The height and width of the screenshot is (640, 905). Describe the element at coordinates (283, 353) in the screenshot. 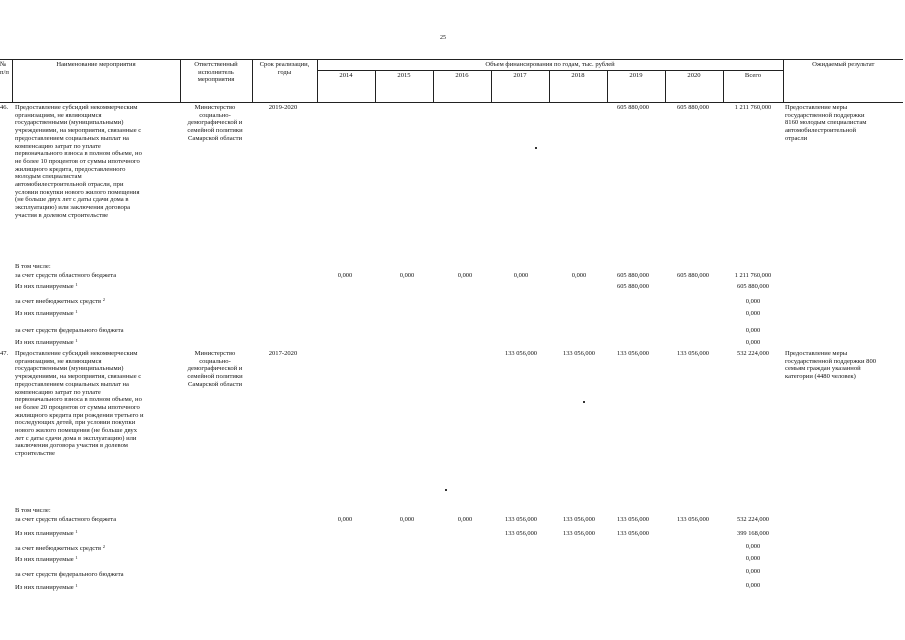

I see `implementation-period: 2017-2020` at that location.